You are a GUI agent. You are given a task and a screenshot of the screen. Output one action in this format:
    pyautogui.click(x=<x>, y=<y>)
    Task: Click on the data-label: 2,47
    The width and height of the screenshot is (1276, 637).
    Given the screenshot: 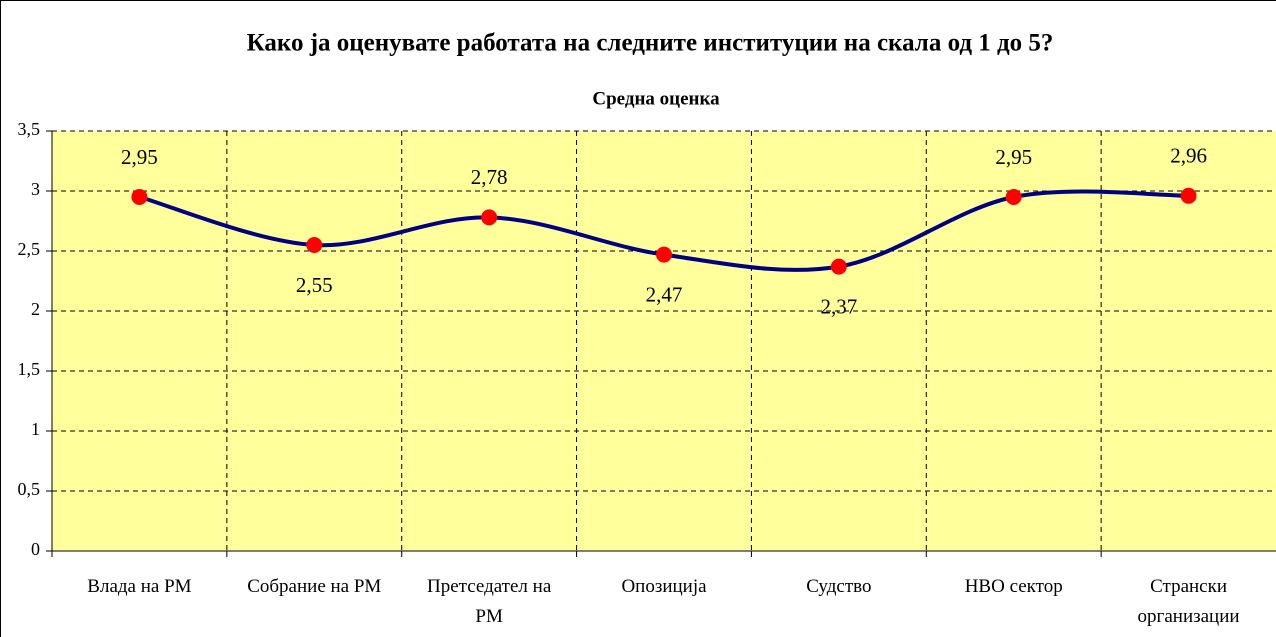 What is the action you would take?
    pyautogui.click(x=664, y=294)
    